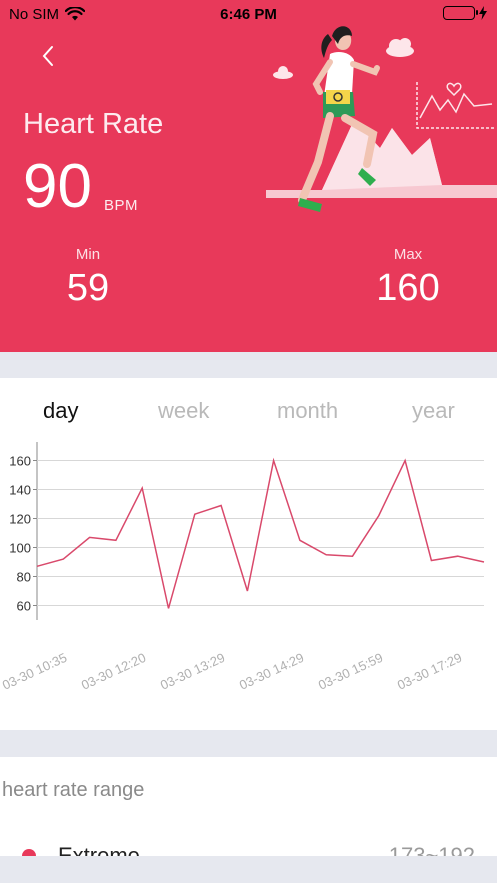 The image size is (497, 883). Describe the element at coordinates (121, 205) in the screenshot. I see `heart-rate-unit: BPM` at that location.